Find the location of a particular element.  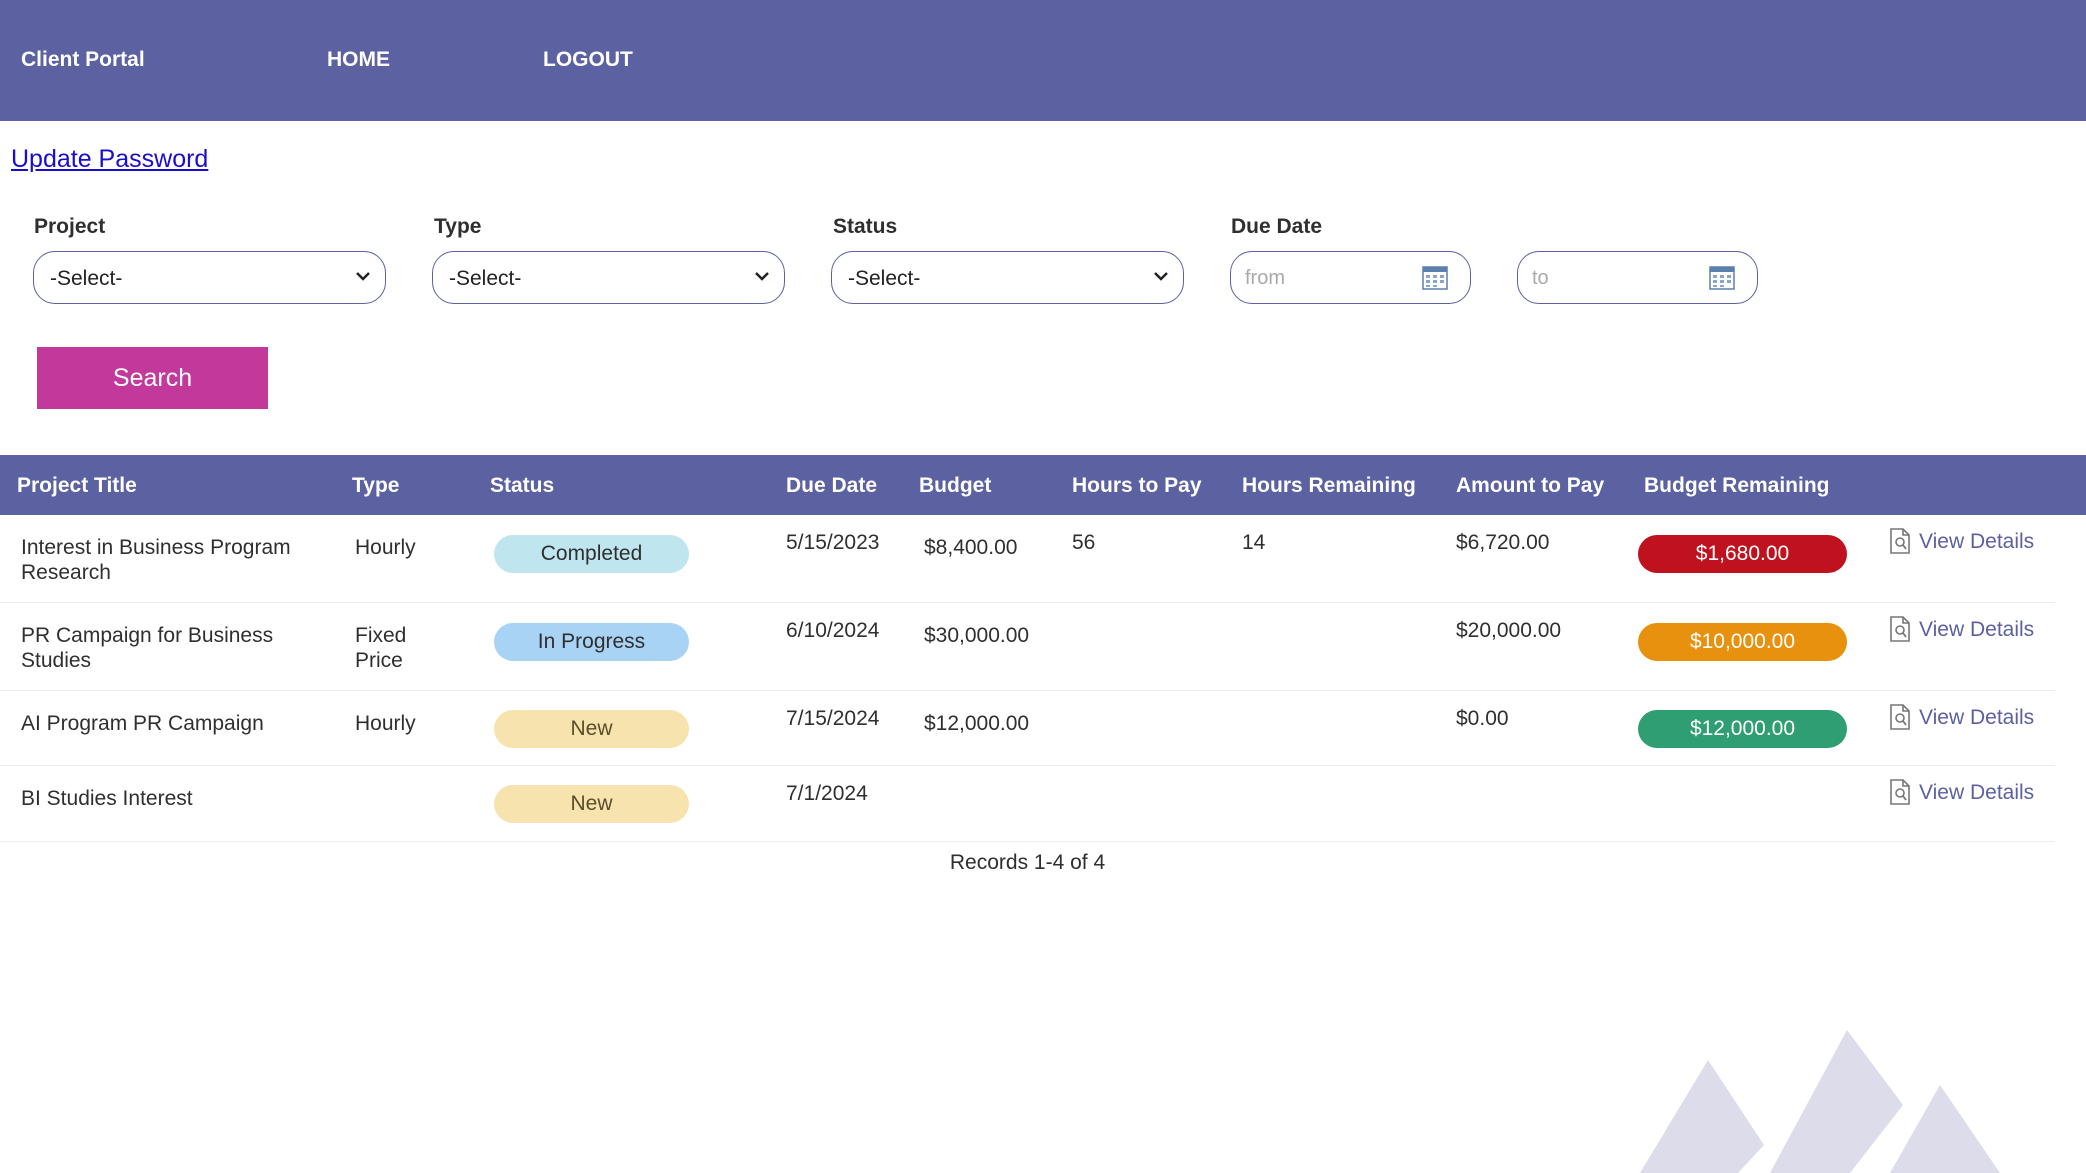

search-button: Search is located at coordinates (152, 378).